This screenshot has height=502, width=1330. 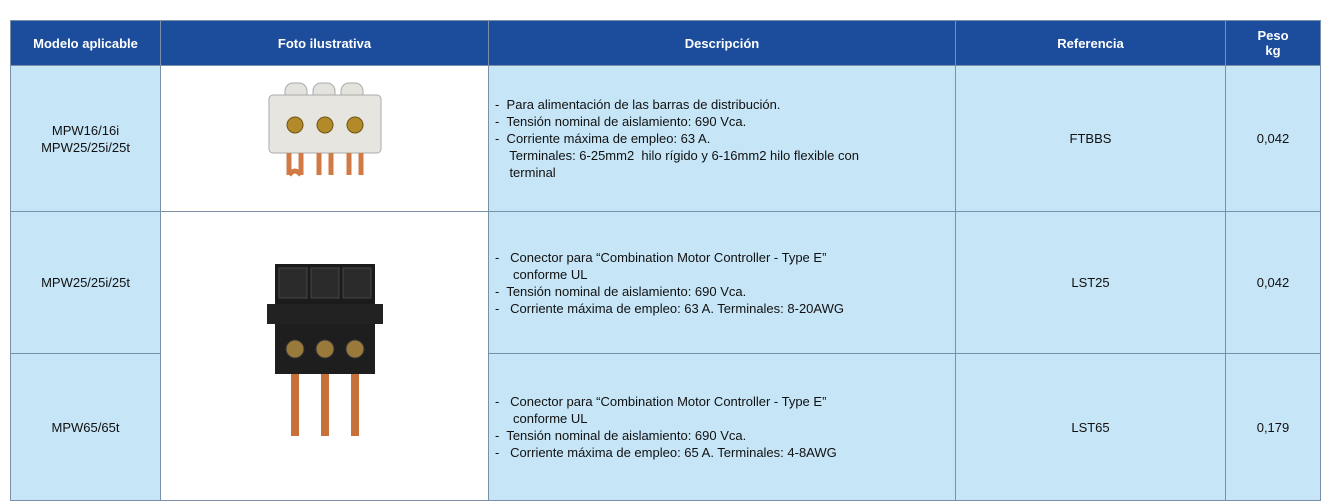 What do you see at coordinates (722, 43) in the screenshot?
I see `header-cell: Descripción` at bounding box center [722, 43].